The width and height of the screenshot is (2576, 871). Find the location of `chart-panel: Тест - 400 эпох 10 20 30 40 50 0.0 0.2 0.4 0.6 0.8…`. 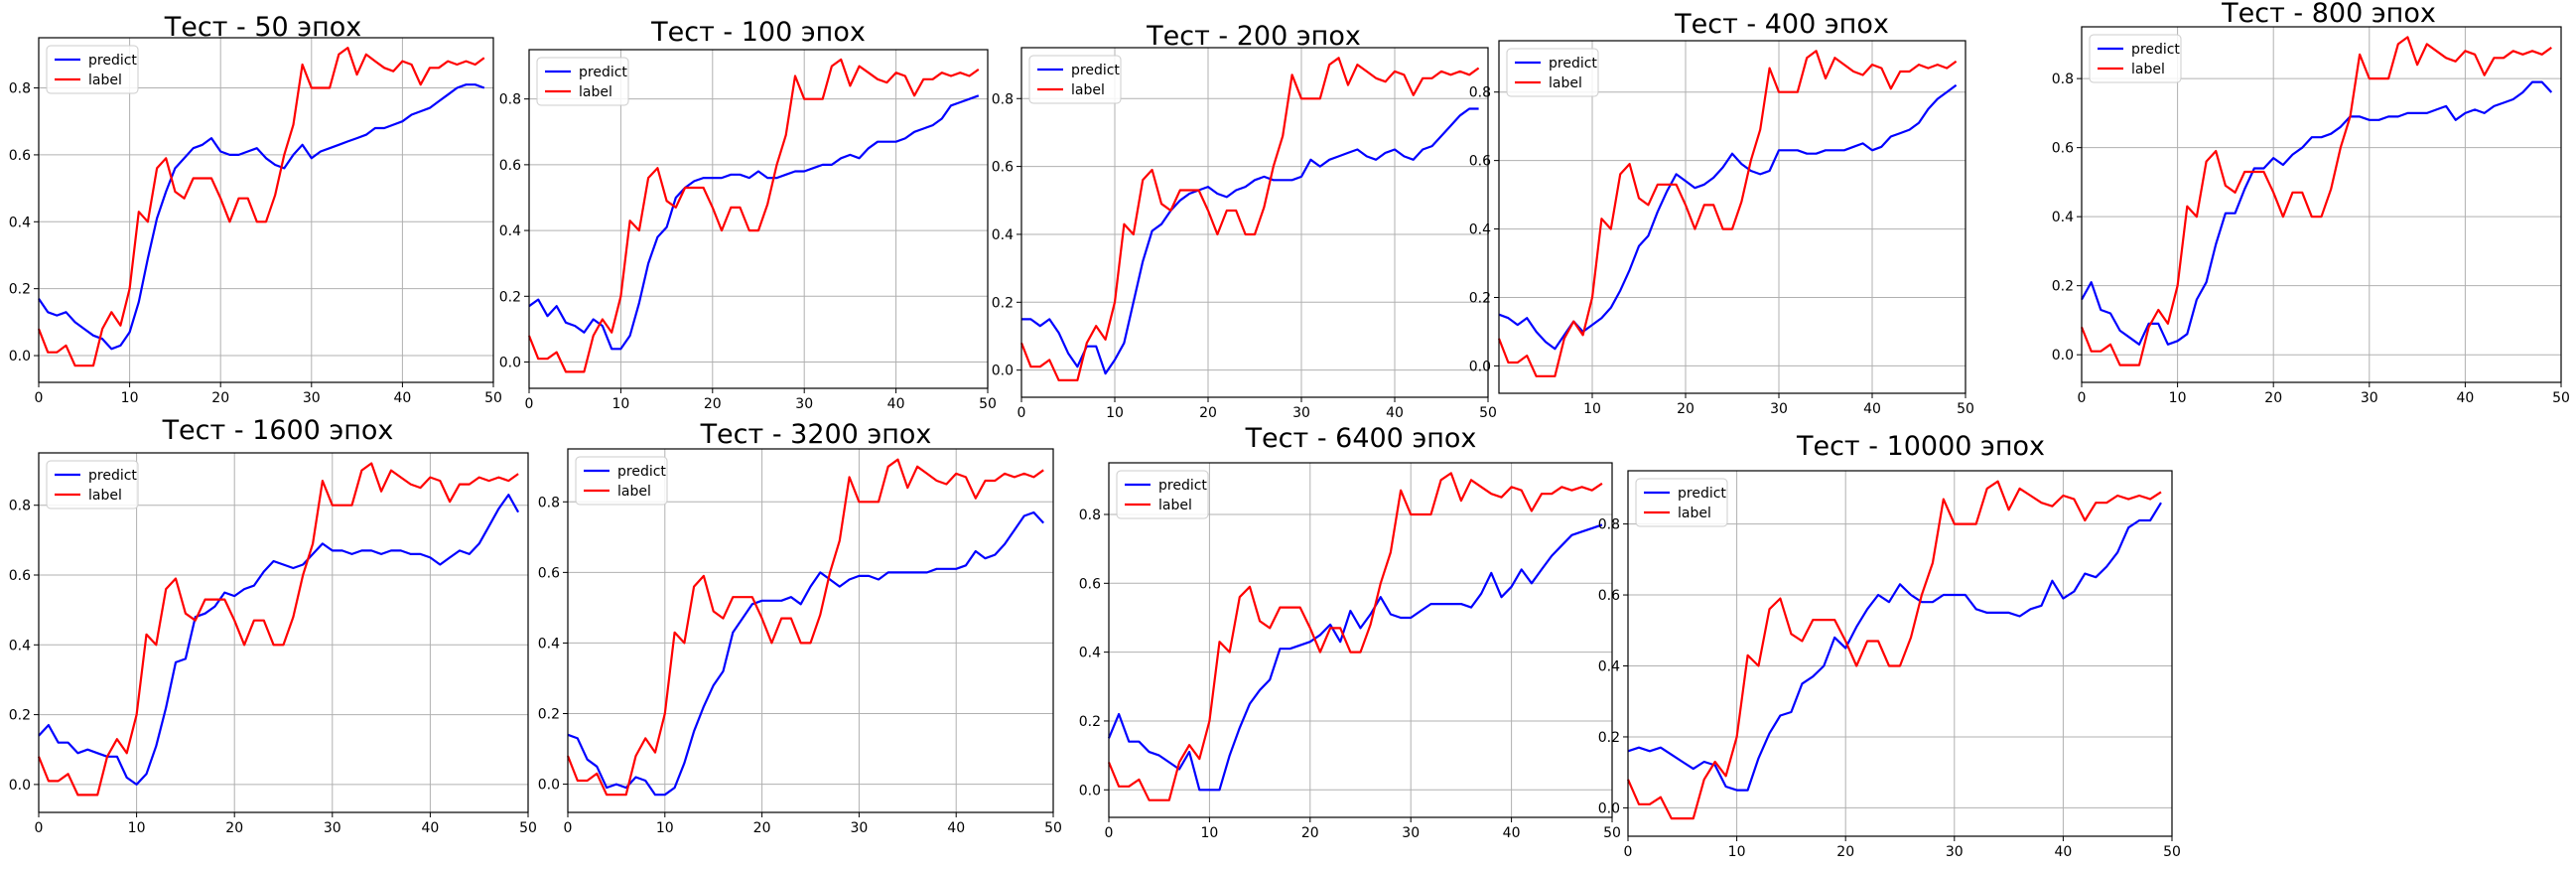

chart-panel: Тест - 400 эпох 10 20 30 40 50 0.0 0.2 0.4 0.6 0.8… is located at coordinates (1721, 213).